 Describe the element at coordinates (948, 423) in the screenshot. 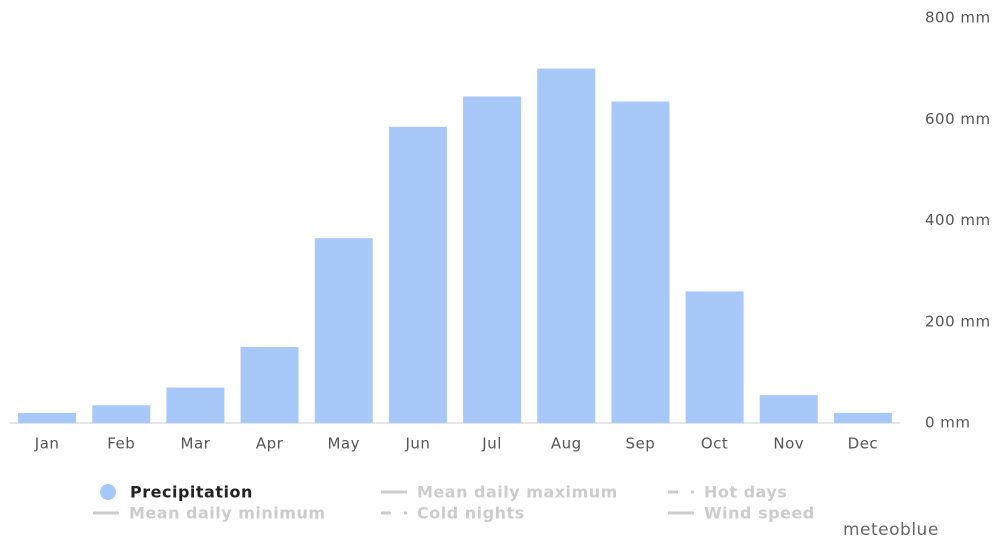

I see `y-tick-label: 0 mm` at that location.